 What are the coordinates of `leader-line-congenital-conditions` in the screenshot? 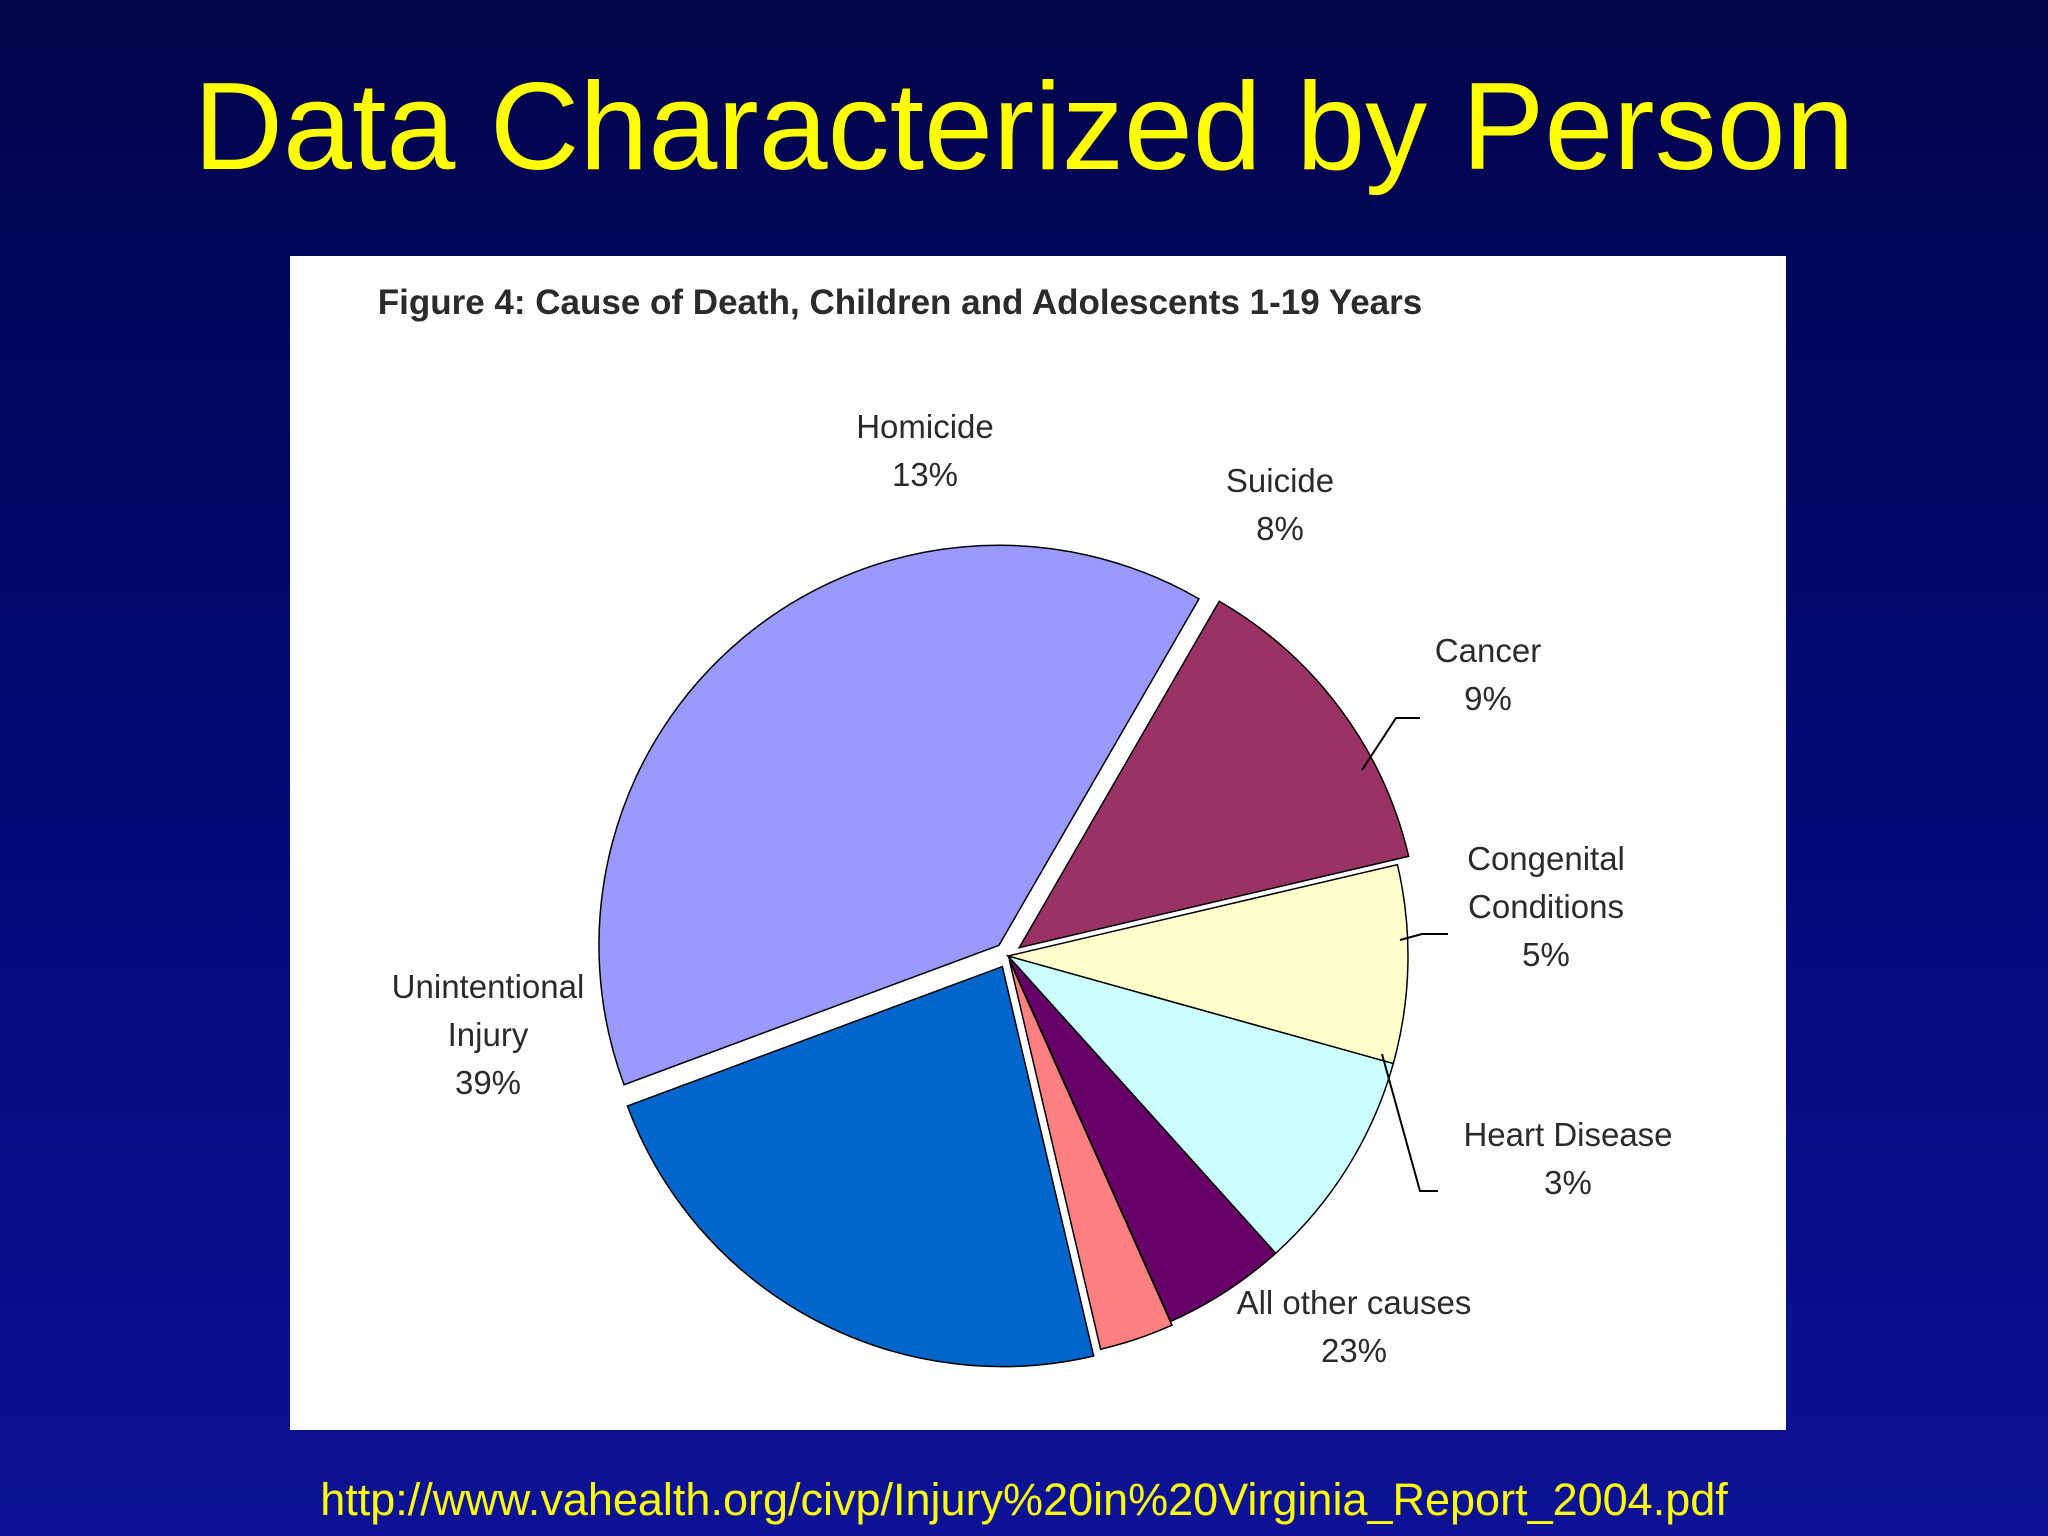 It's located at (1423, 937).